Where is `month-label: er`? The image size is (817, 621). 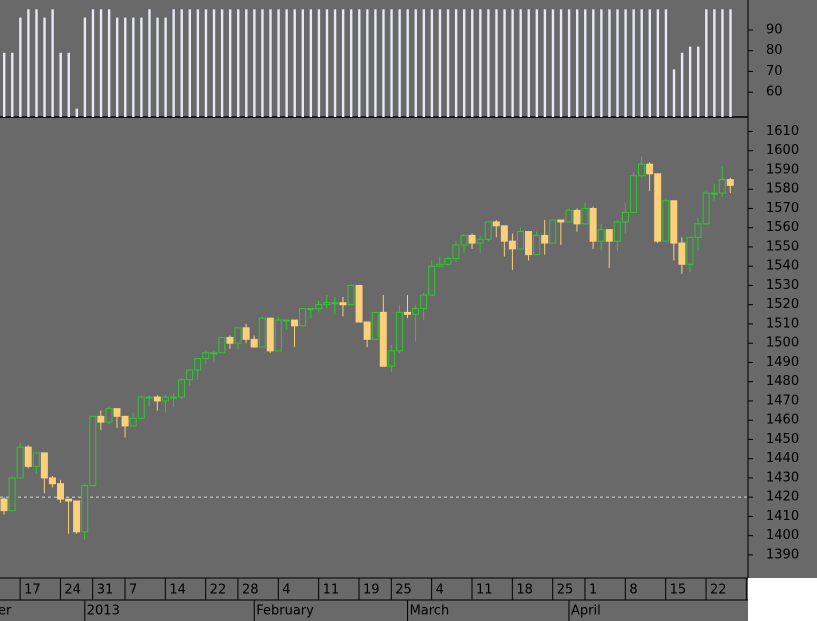
month-label: er is located at coordinates (6, 611).